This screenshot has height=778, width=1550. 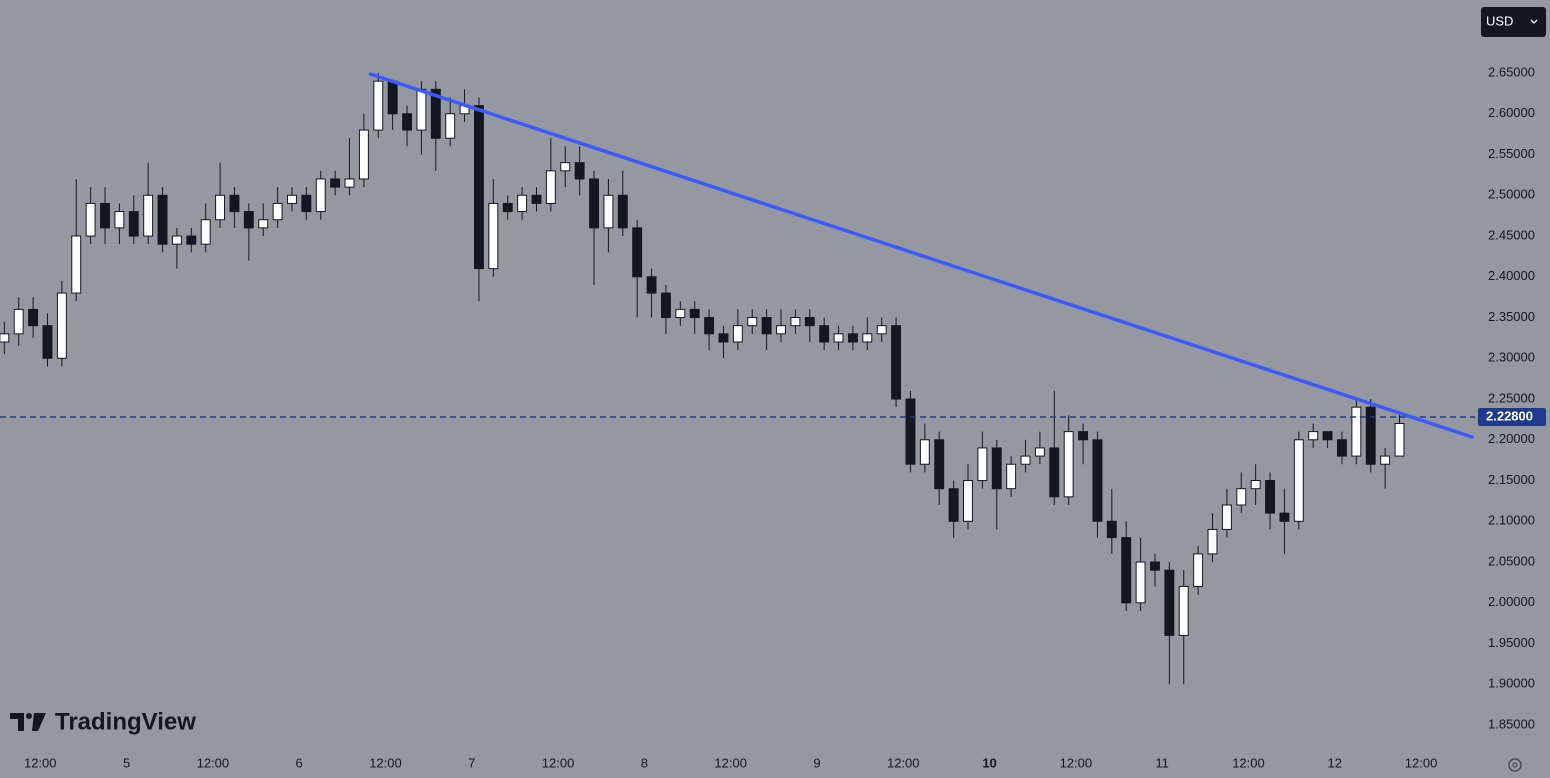 What do you see at coordinates (1511, 397) in the screenshot?
I see `y-tick-label: 2.25000` at bounding box center [1511, 397].